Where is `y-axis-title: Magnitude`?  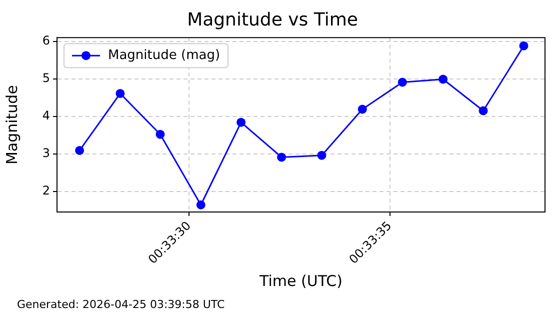
y-axis-title: Magnitude is located at coordinates (11, 125).